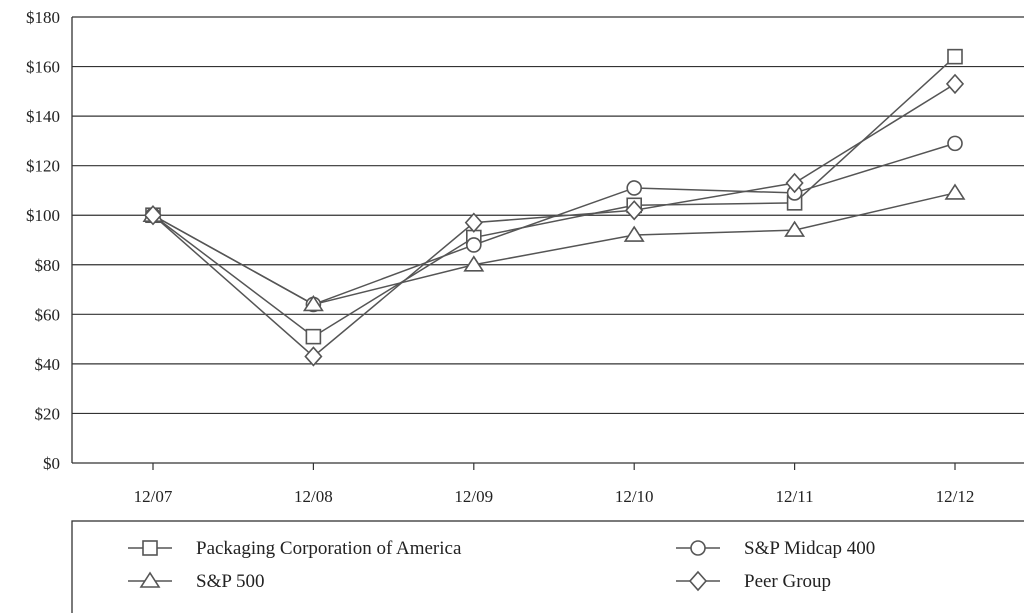 This screenshot has height=613, width=1024. I want to click on y-tick-label: $180, so click(43, 17).